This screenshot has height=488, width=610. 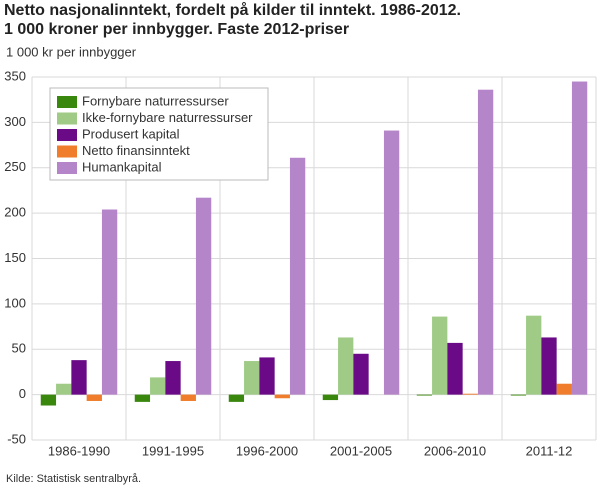 What do you see at coordinates (173, 450) in the screenshot?
I see `x-tick-label: 1991-1995` at bounding box center [173, 450].